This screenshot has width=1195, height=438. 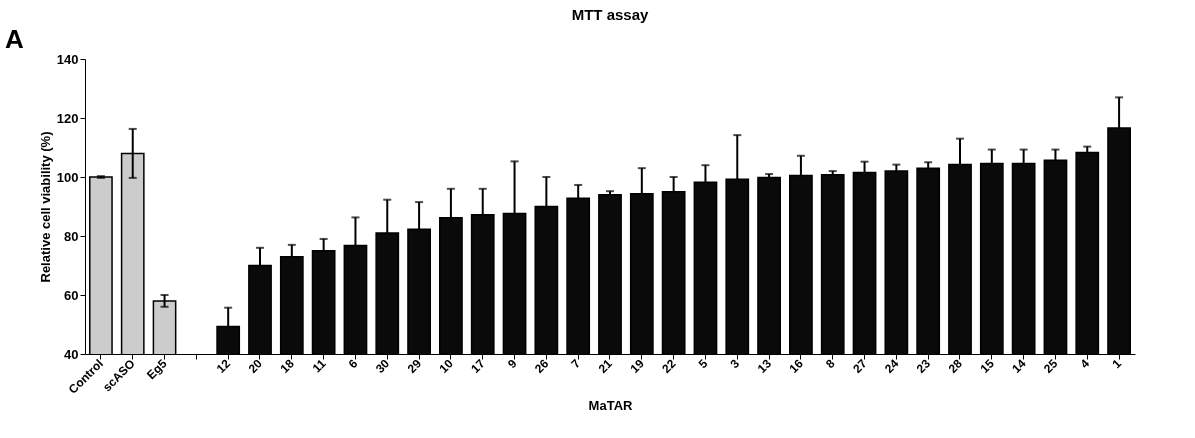 I want to click on y-tick-label: 80, so click(x=71, y=236).